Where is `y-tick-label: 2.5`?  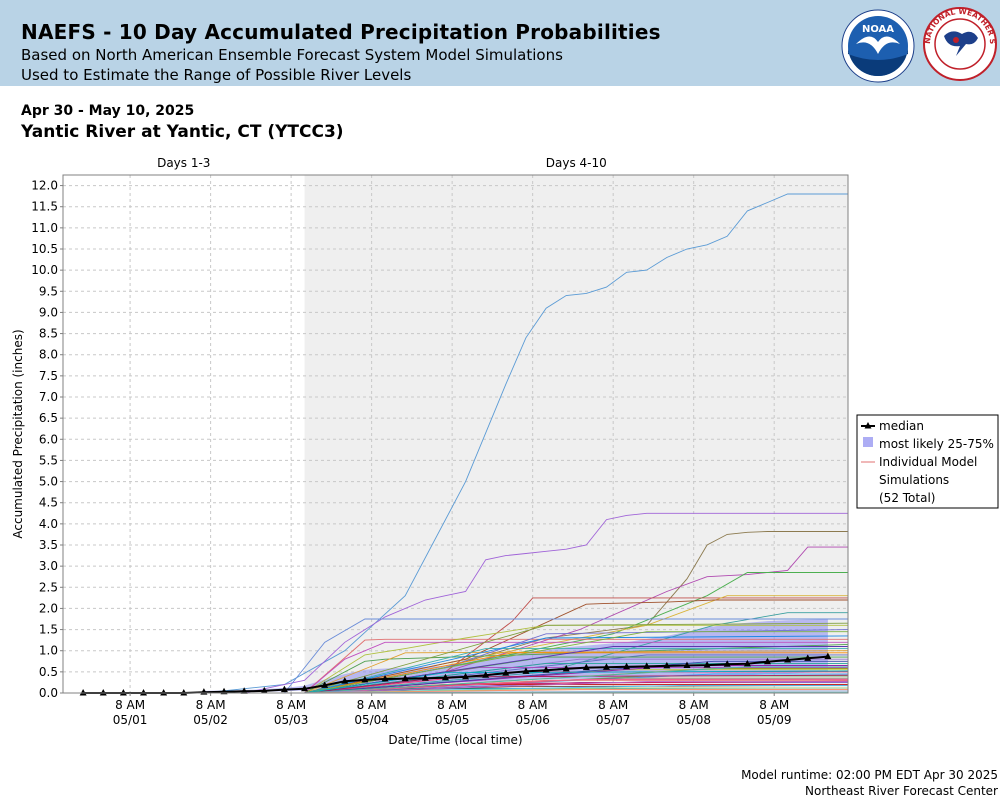
y-tick-label: 2.5 is located at coordinates (48, 587).